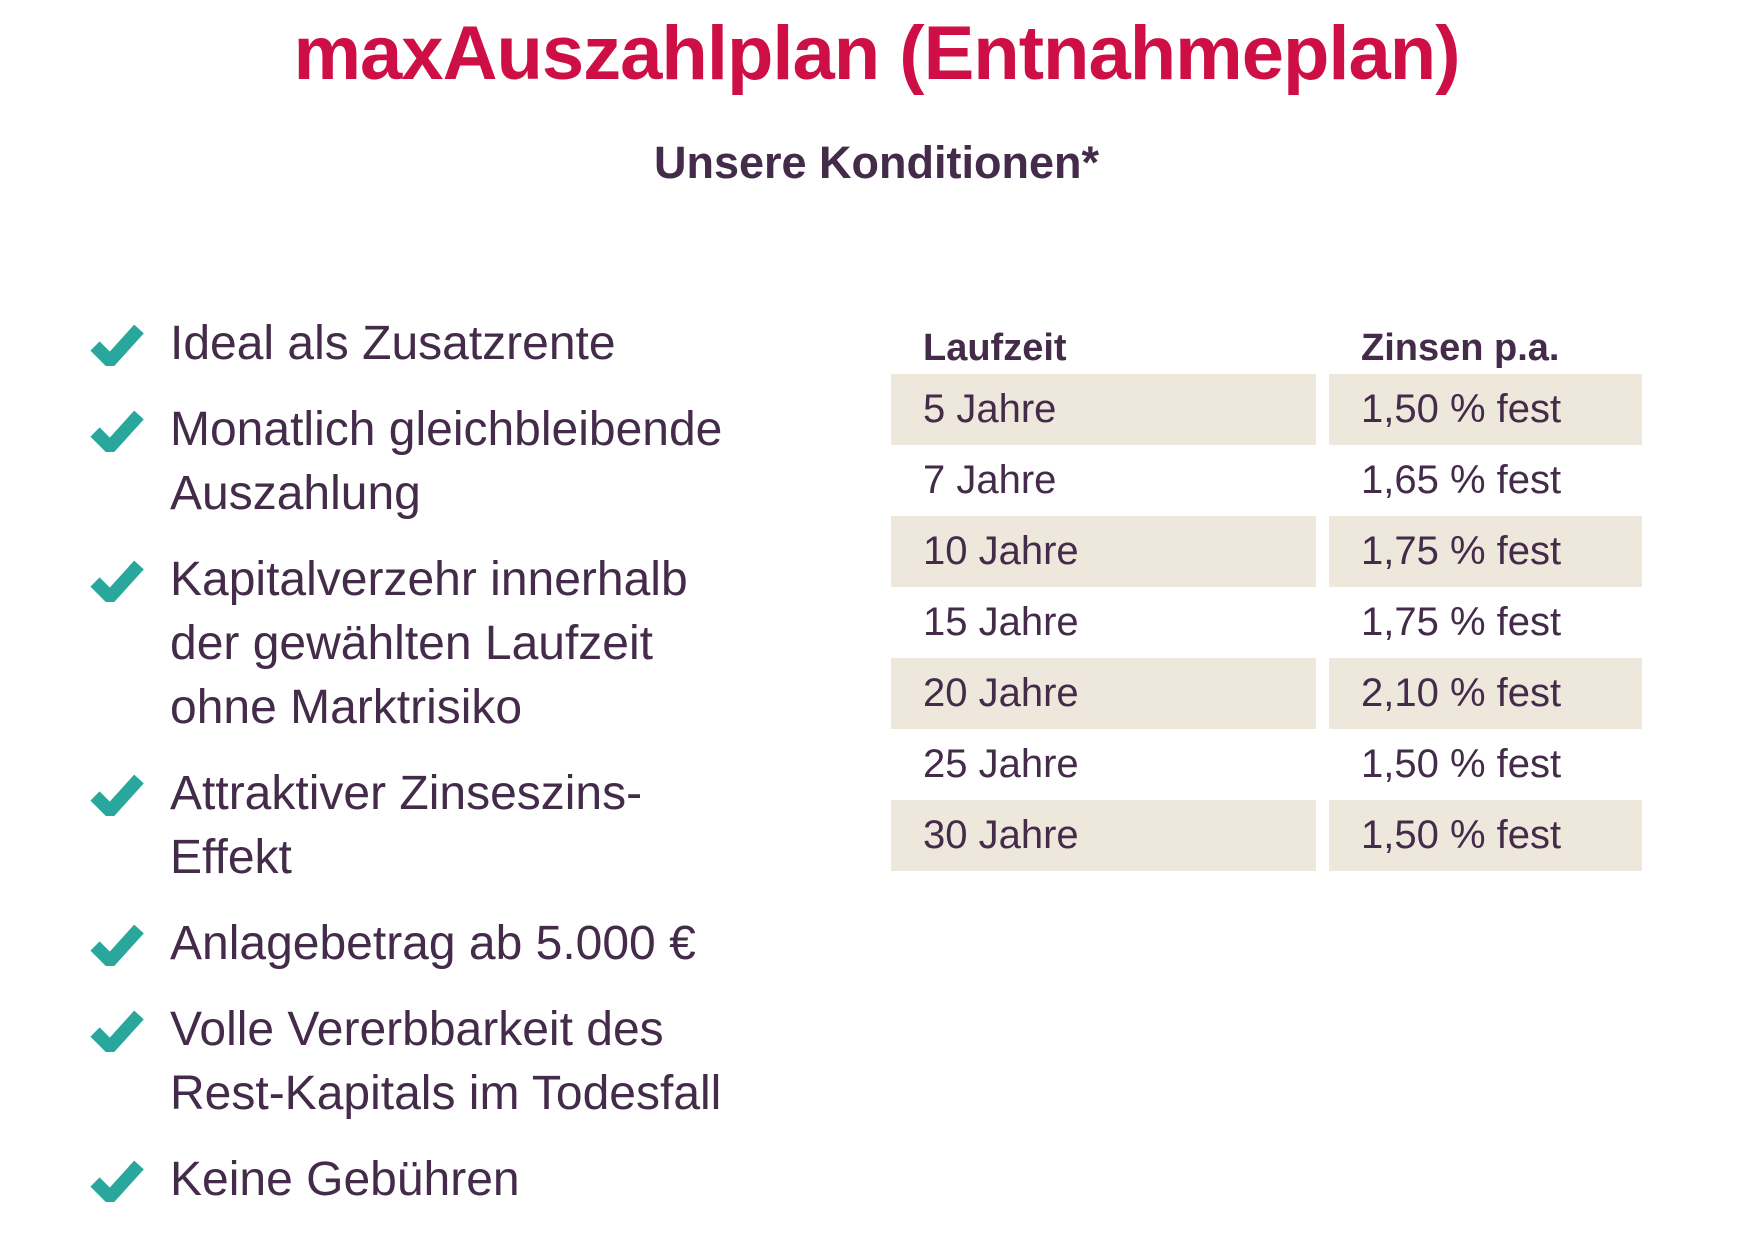  I want to click on benefit-item: Anlagebetrag ab 5.000 €, so click(430, 944).